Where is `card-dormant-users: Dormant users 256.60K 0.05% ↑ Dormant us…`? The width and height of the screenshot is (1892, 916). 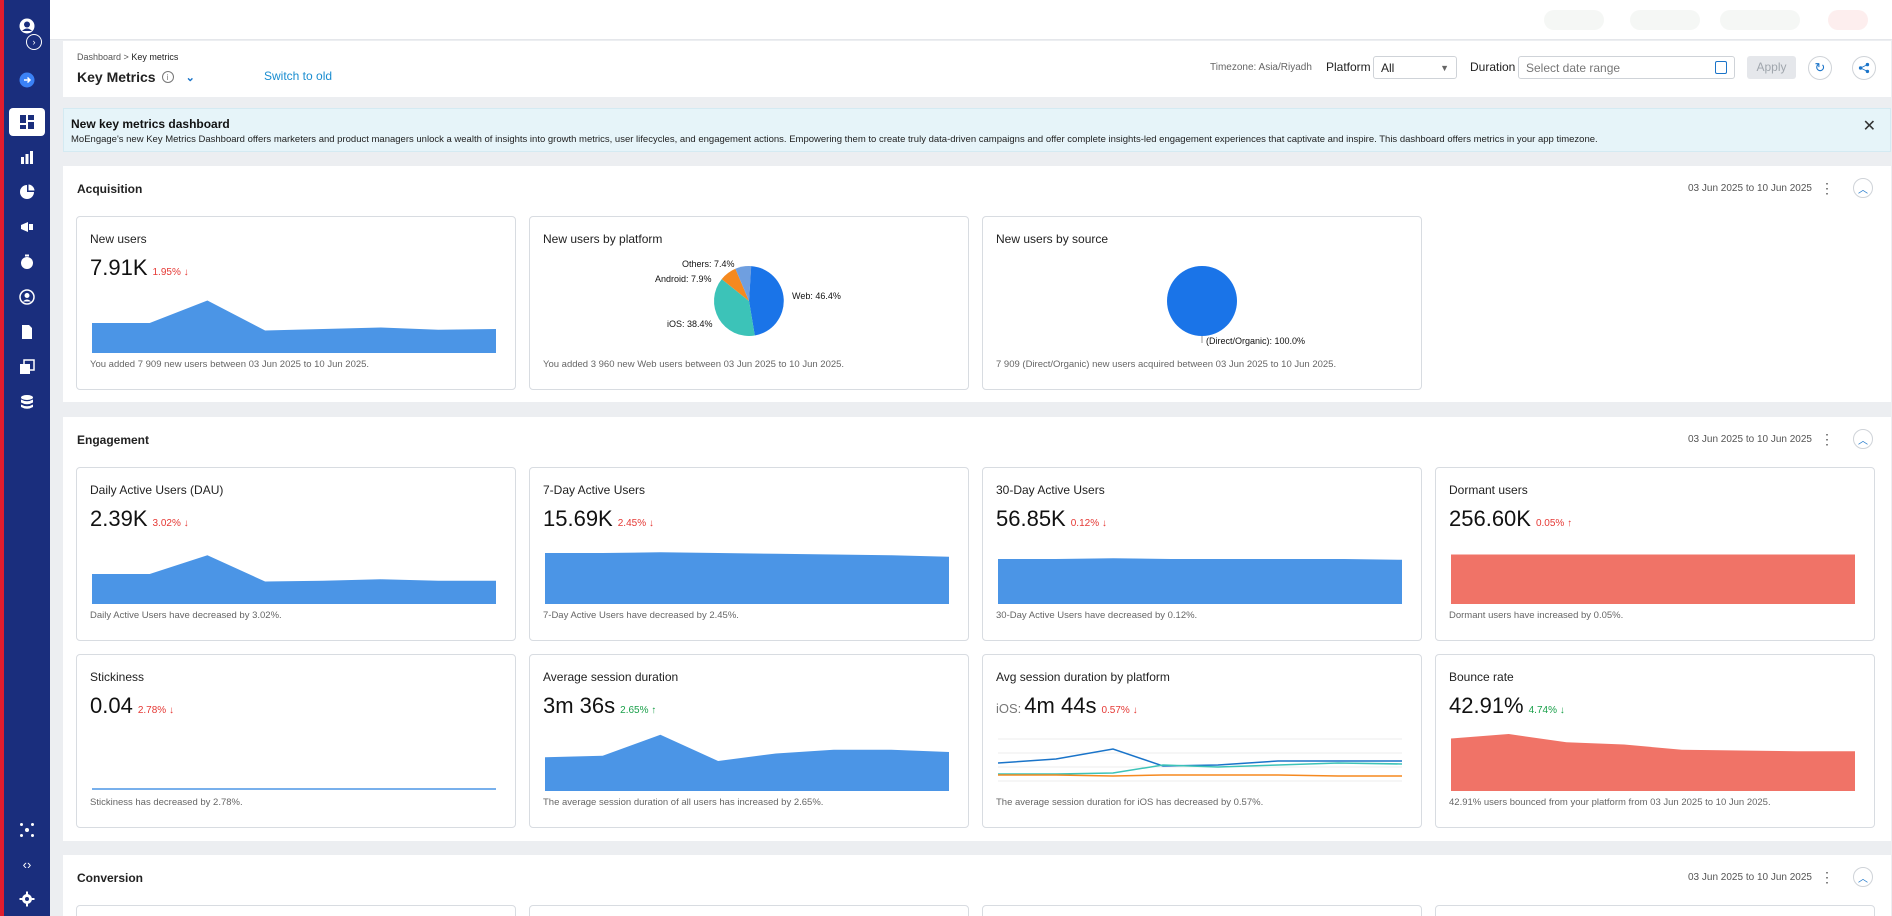 card-dormant-users: Dormant users 256.60K 0.05% ↑ Dormant us… is located at coordinates (1655, 554).